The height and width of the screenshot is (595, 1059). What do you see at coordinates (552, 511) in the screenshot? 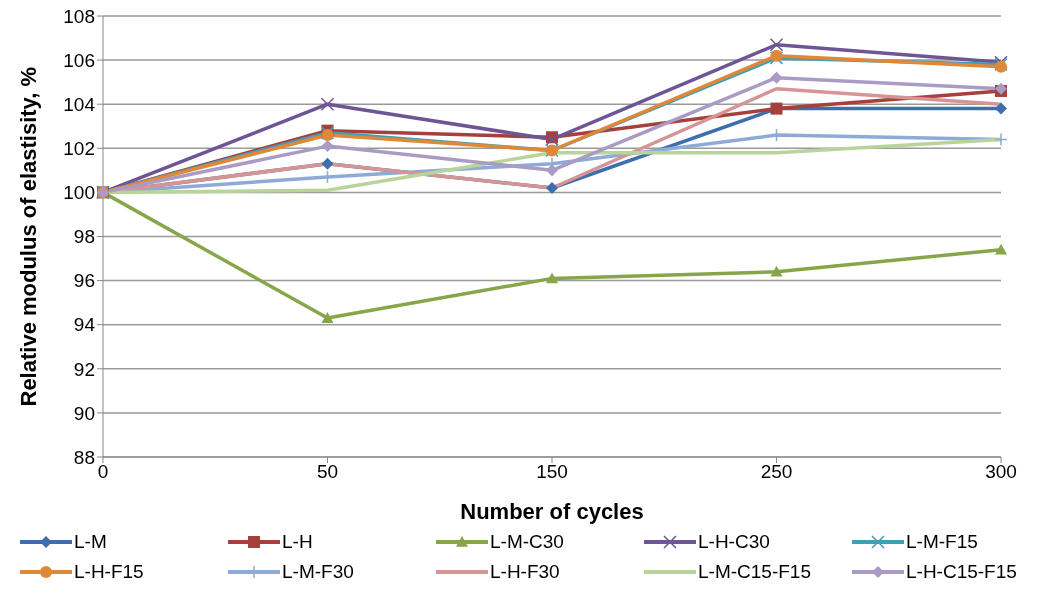
I see `x-axis-title: Number of cycles` at bounding box center [552, 511].